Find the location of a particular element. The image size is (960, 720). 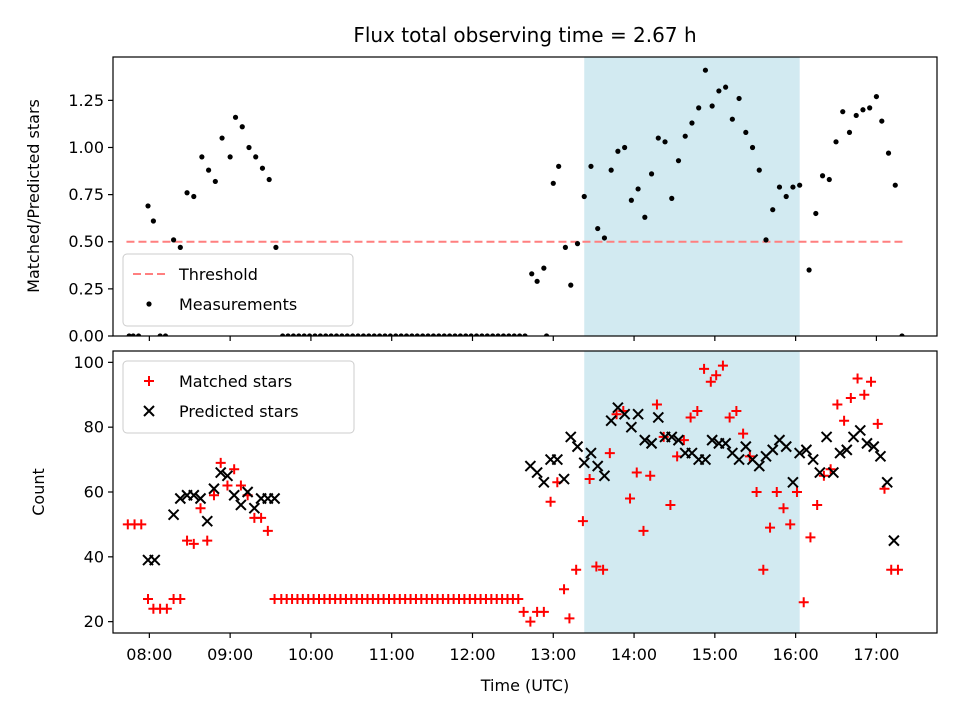

x-tick-label: 09:00 is located at coordinates (230, 654).